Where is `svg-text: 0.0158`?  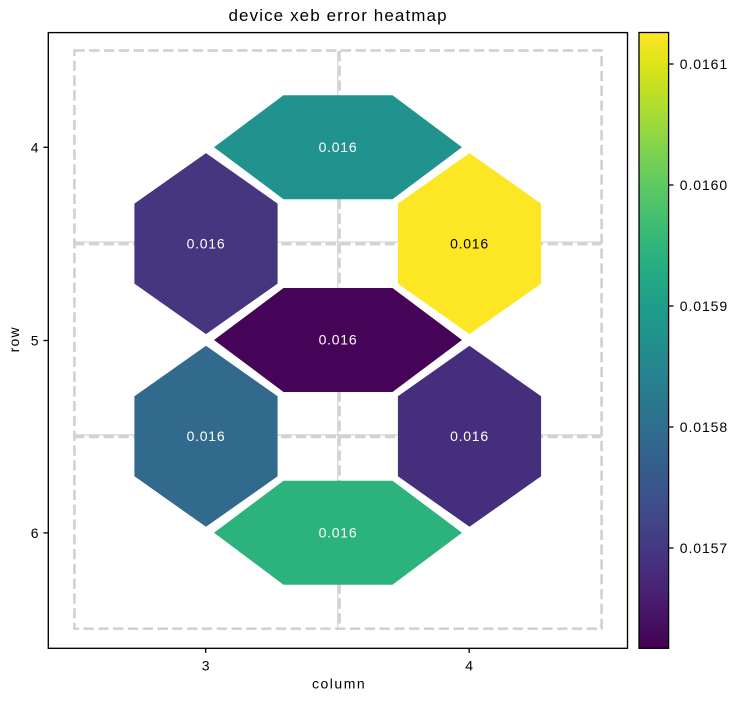
svg-text: 0.0158 is located at coordinates (704, 427).